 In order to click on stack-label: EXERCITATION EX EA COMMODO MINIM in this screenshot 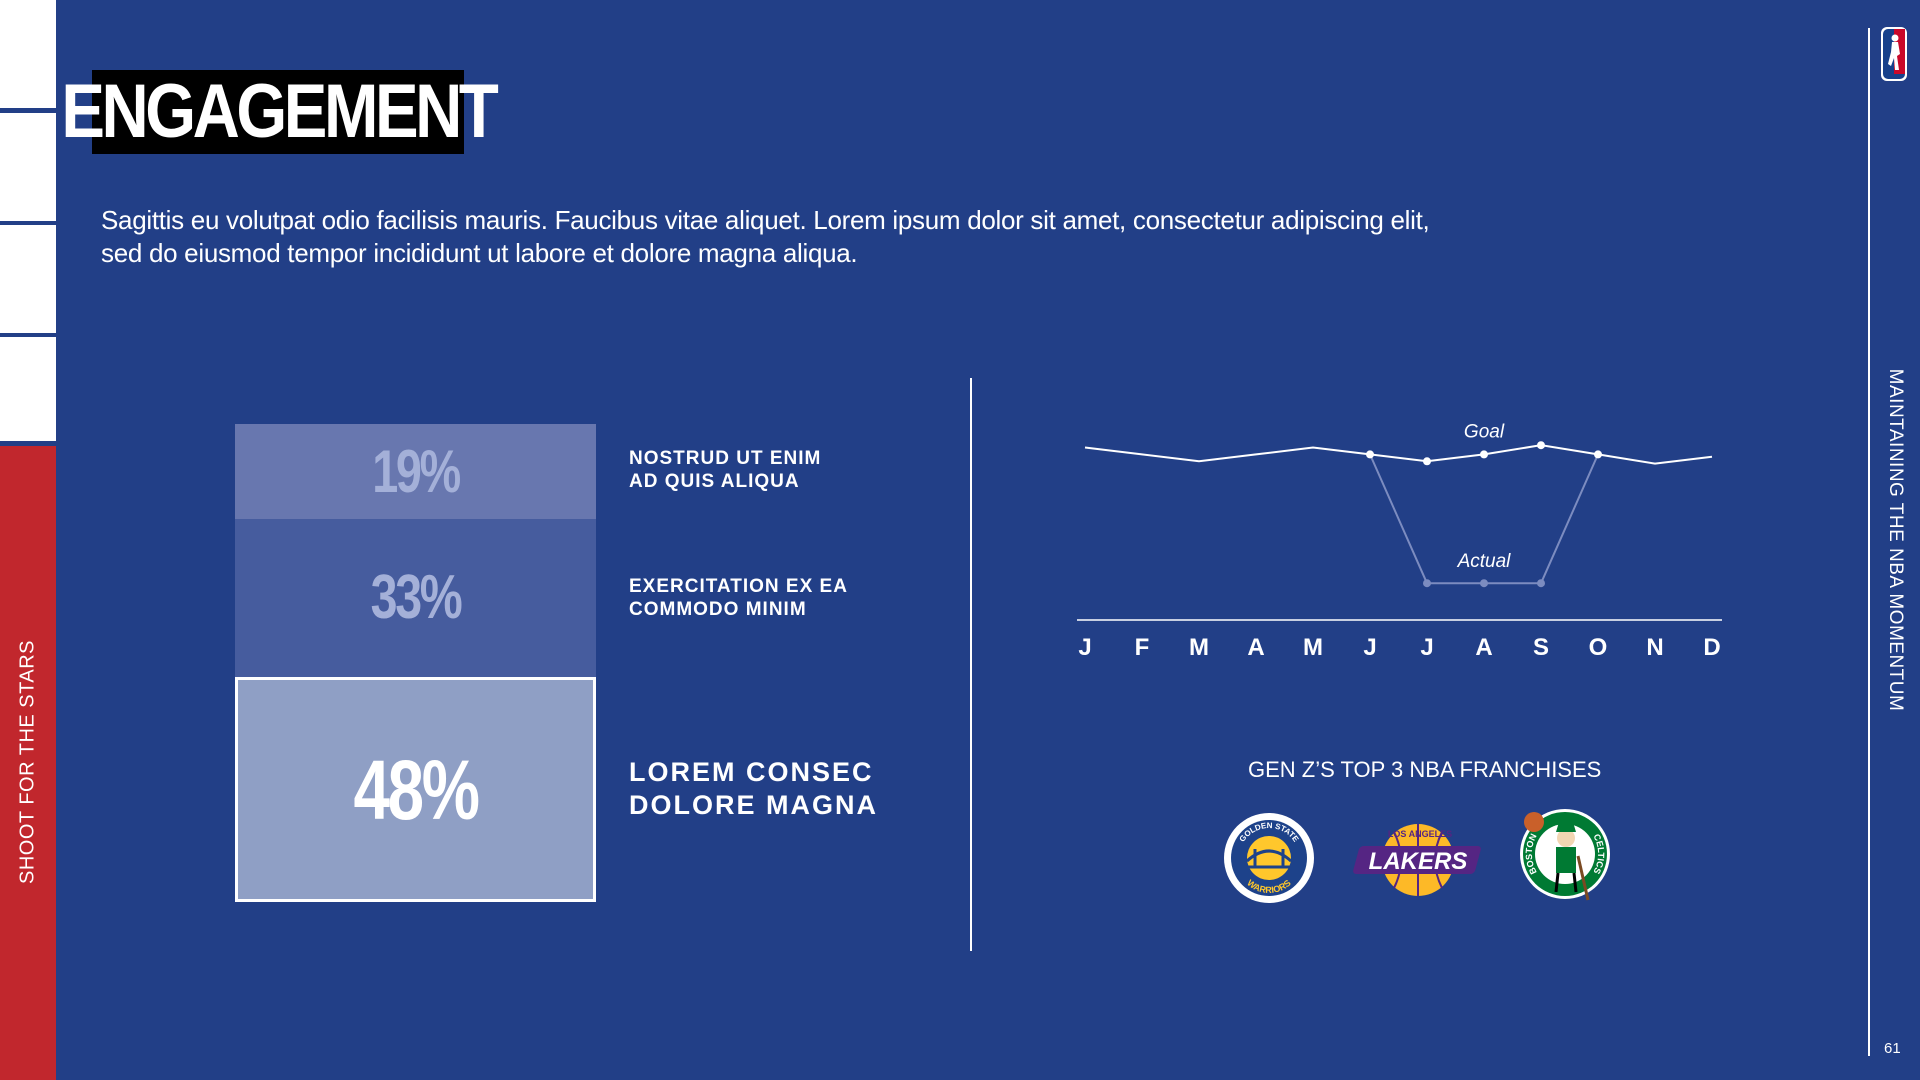, I will do `click(738, 598)`.